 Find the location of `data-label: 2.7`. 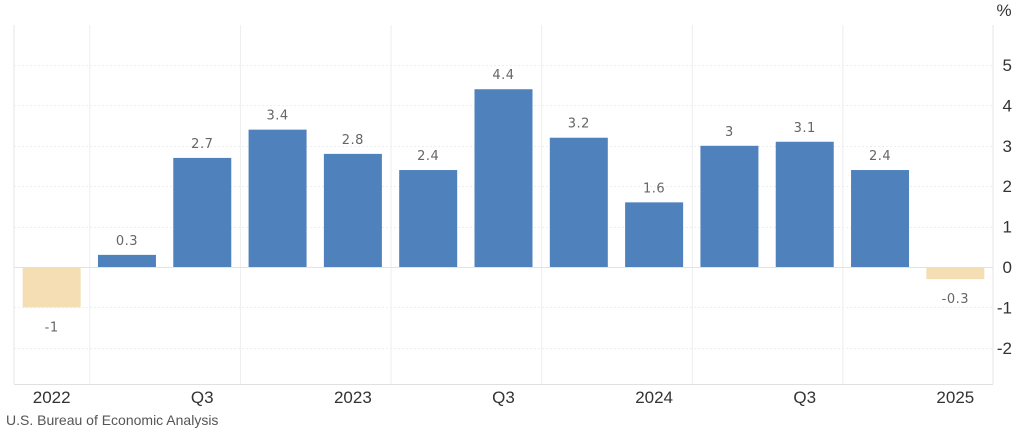

data-label: 2.7 is located at coordinates (202, 144).